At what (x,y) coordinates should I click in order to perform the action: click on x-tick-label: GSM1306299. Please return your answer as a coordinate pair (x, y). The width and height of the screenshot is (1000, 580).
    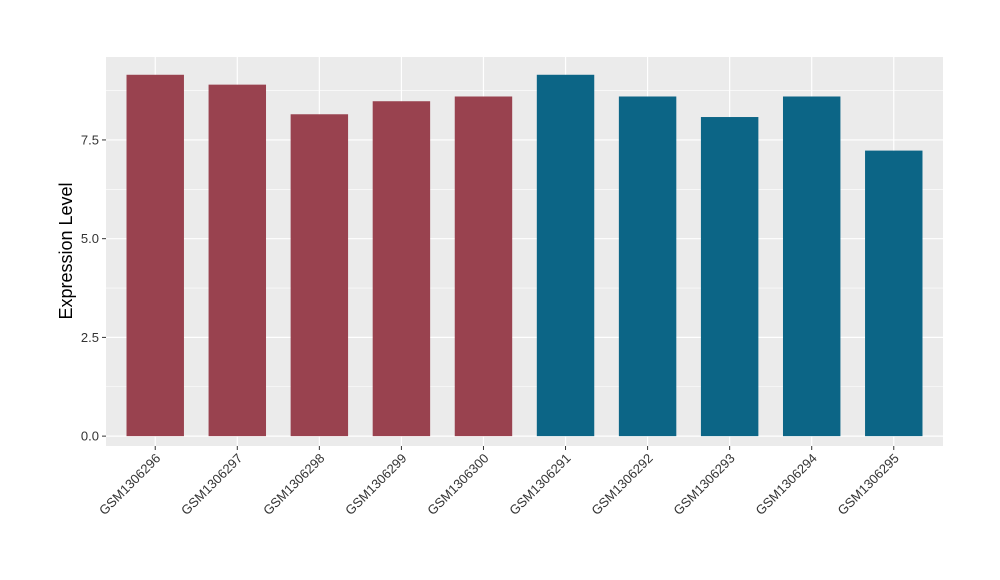
    Looking at the image, I should click on (375, 484).